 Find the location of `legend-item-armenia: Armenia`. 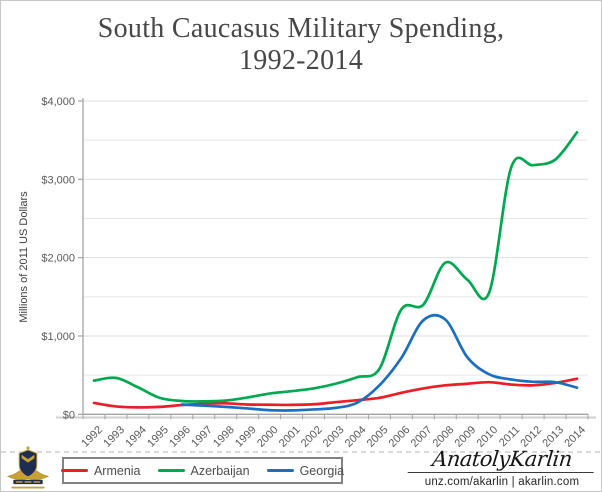

legend-item-armenia: Armenia is located at coordinates (100, 470).